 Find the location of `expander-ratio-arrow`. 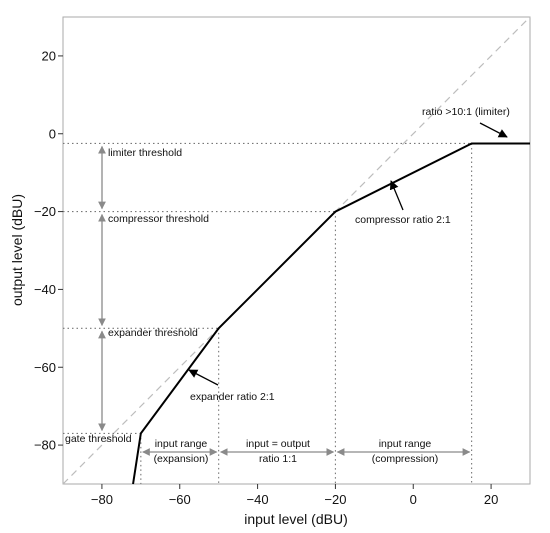

expander-ratio-arrow is located at coordinates (203, 377).